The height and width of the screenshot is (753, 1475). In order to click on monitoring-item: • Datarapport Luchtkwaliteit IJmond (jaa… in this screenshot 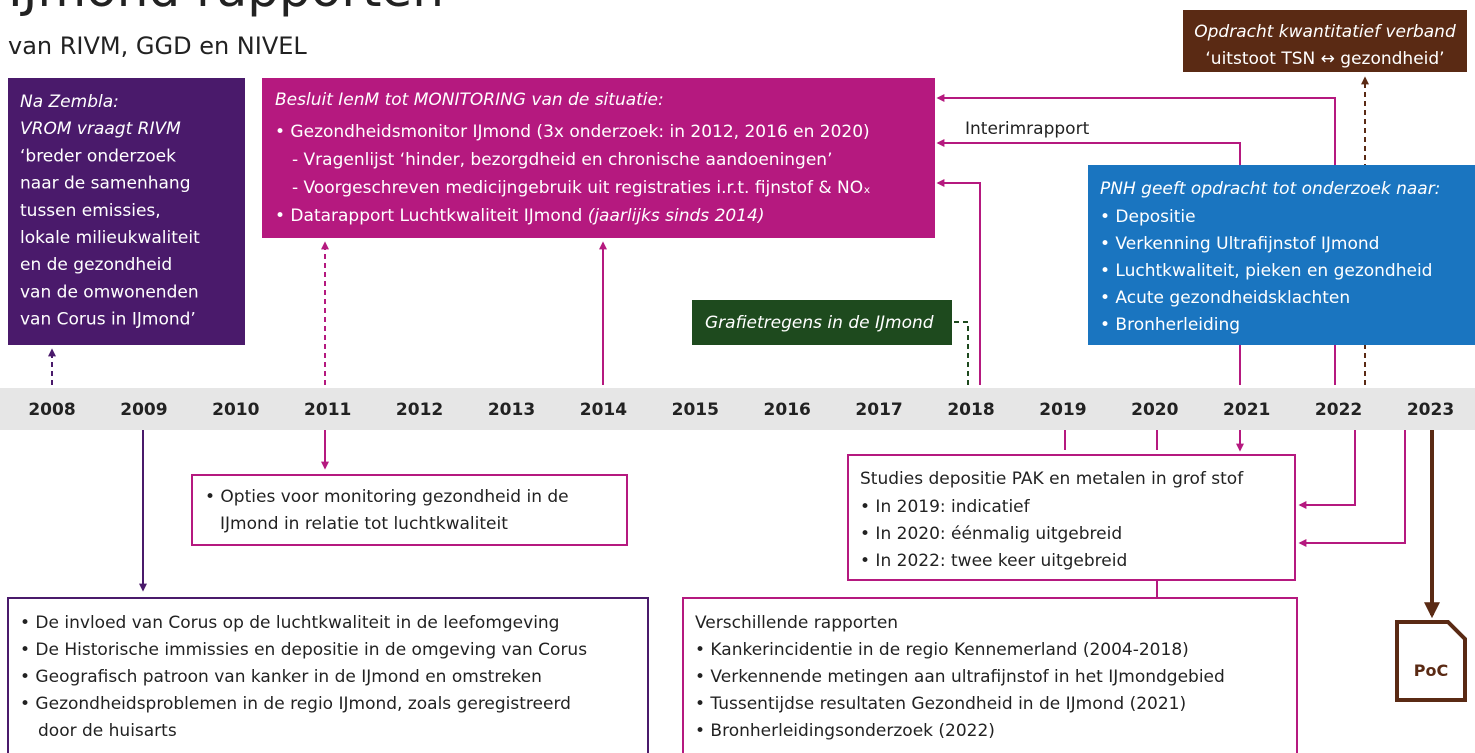, I will do `click(519, 216)`.